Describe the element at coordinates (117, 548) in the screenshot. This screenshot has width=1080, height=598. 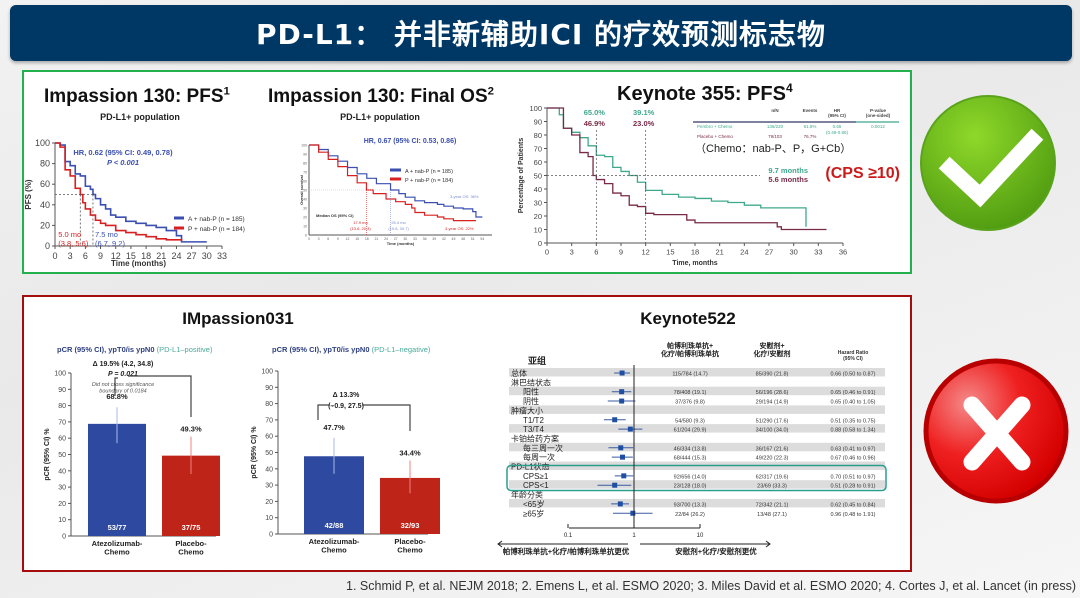
I see `x-category-label: Atezolizumab-Chemo` at that location.